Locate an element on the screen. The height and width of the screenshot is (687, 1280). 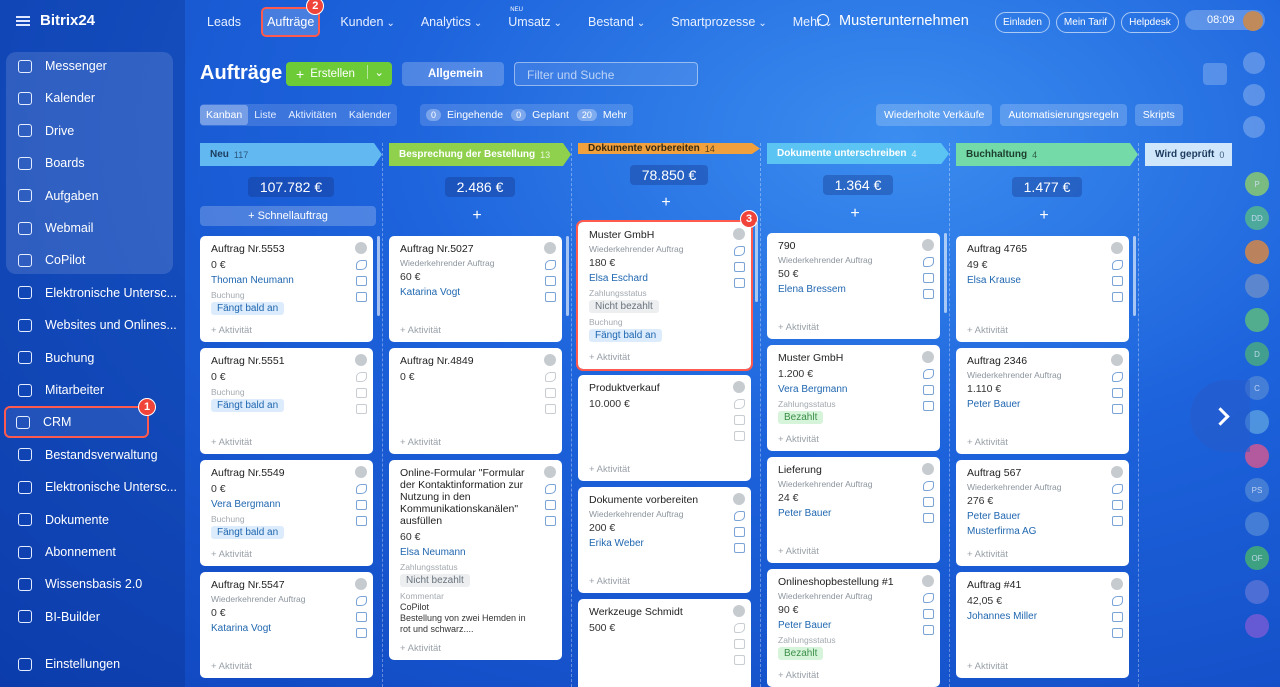
action-button: Automatisierungsregeln is located at coordinates (1063, 115).